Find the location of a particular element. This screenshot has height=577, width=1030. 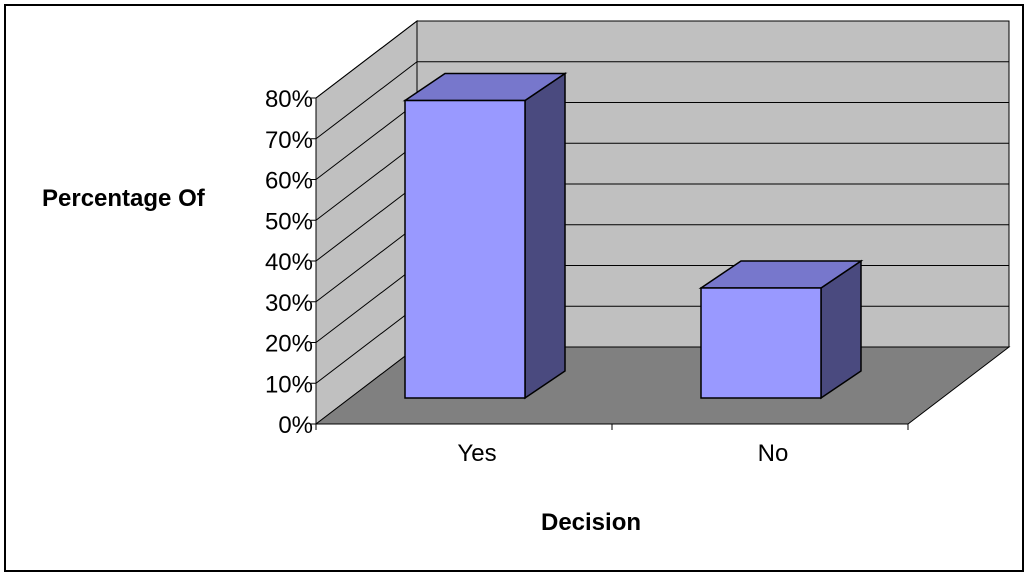

x-tick-label: No is located at coordinates (773, 453).